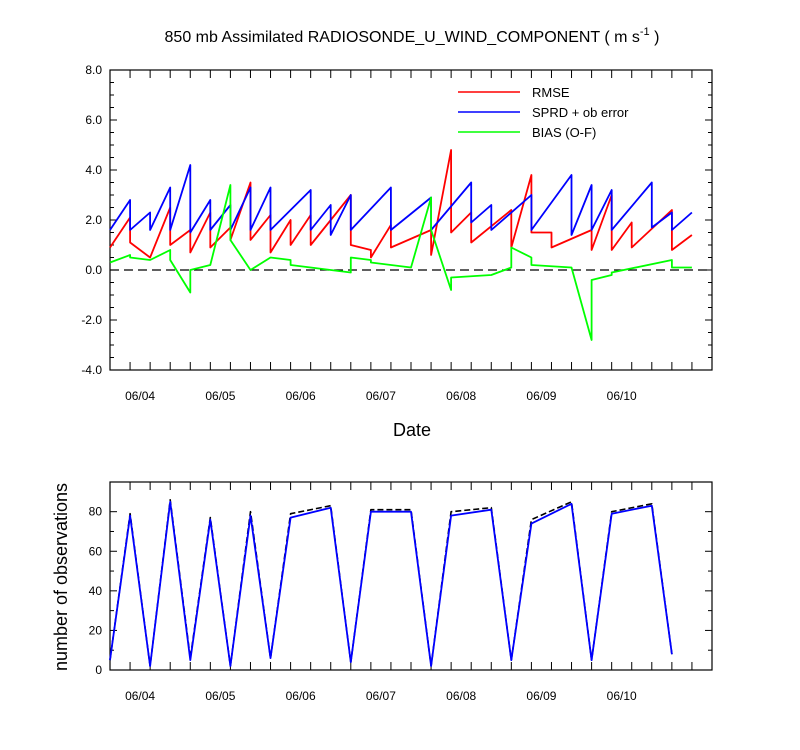 Image resolution: width=800 pixels, height=750 pixels. I want to click on y-tick-label: 4.0, so click(93, 170).